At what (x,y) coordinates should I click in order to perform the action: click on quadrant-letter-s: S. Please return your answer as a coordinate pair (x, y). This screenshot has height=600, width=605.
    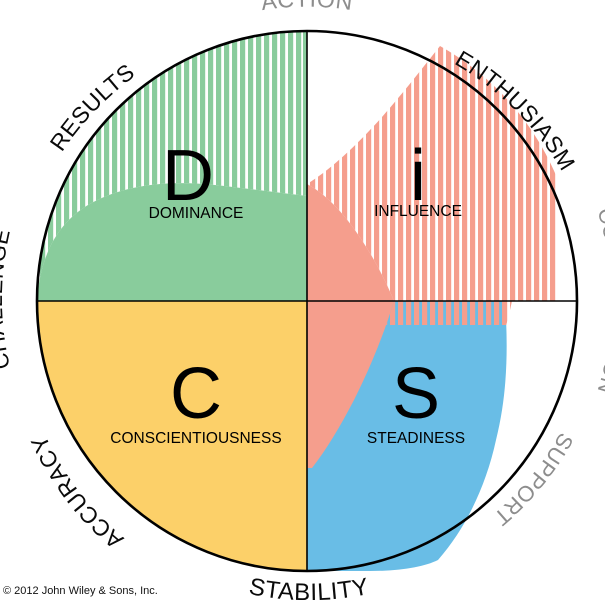
    Looking at the image, I should click on (416, 394).